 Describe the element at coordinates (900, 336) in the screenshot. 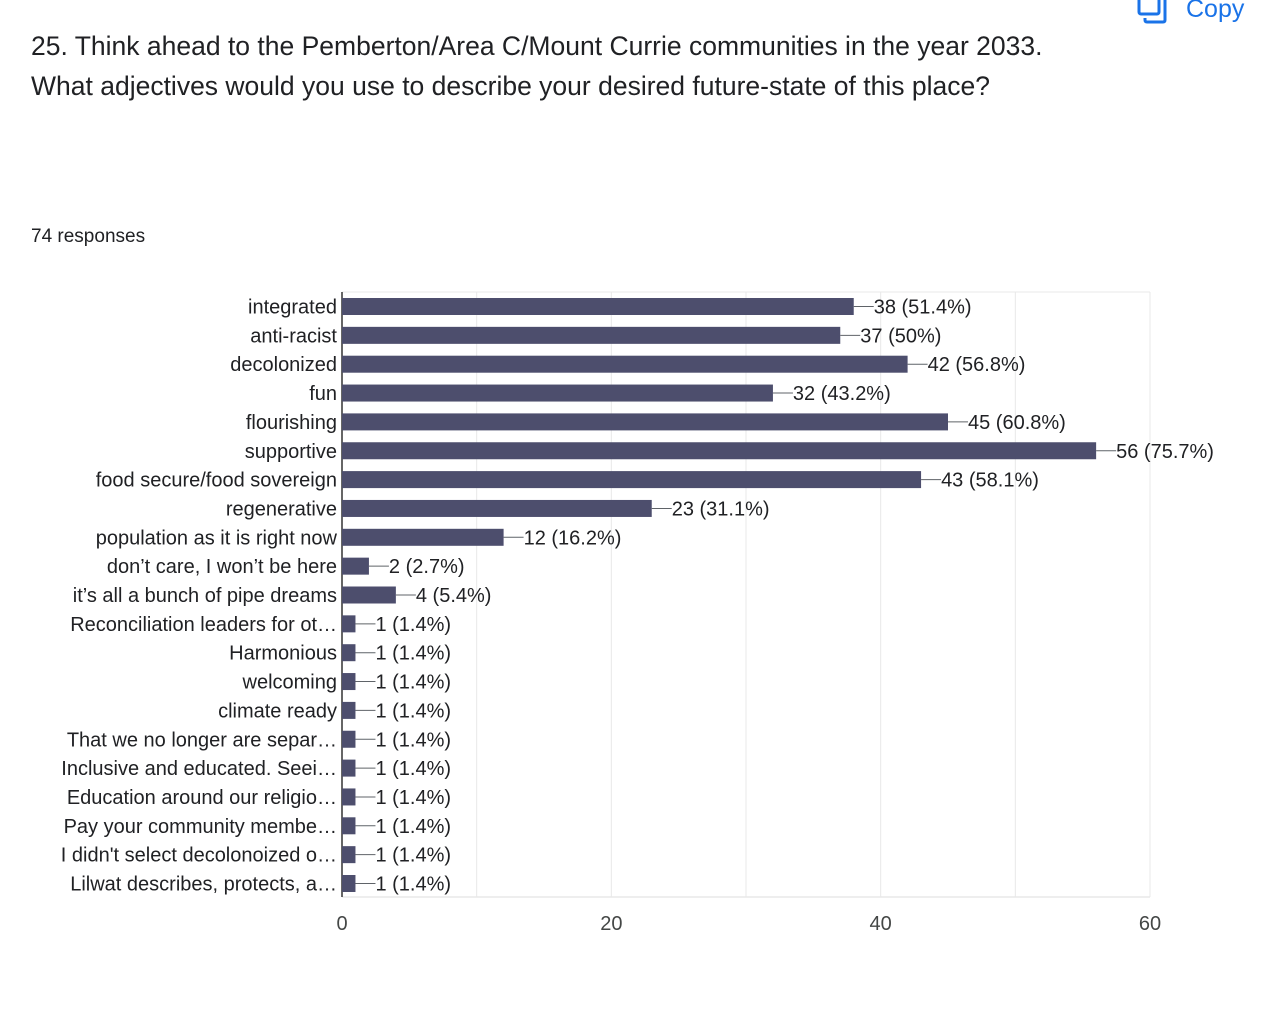

I see `data-label: 37 (50%)` at that location.